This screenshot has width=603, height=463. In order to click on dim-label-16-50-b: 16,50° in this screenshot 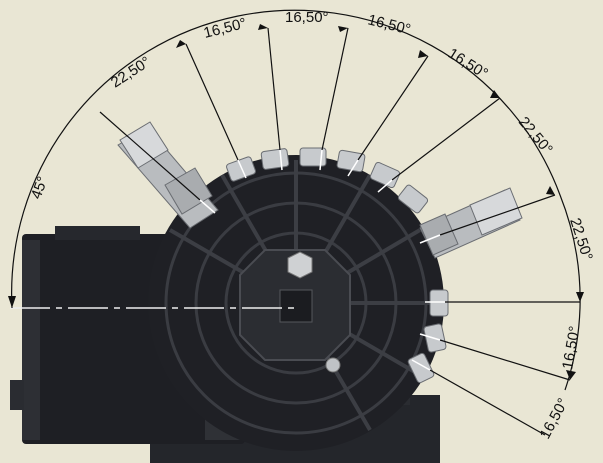, I will do `click(307, 17)`.